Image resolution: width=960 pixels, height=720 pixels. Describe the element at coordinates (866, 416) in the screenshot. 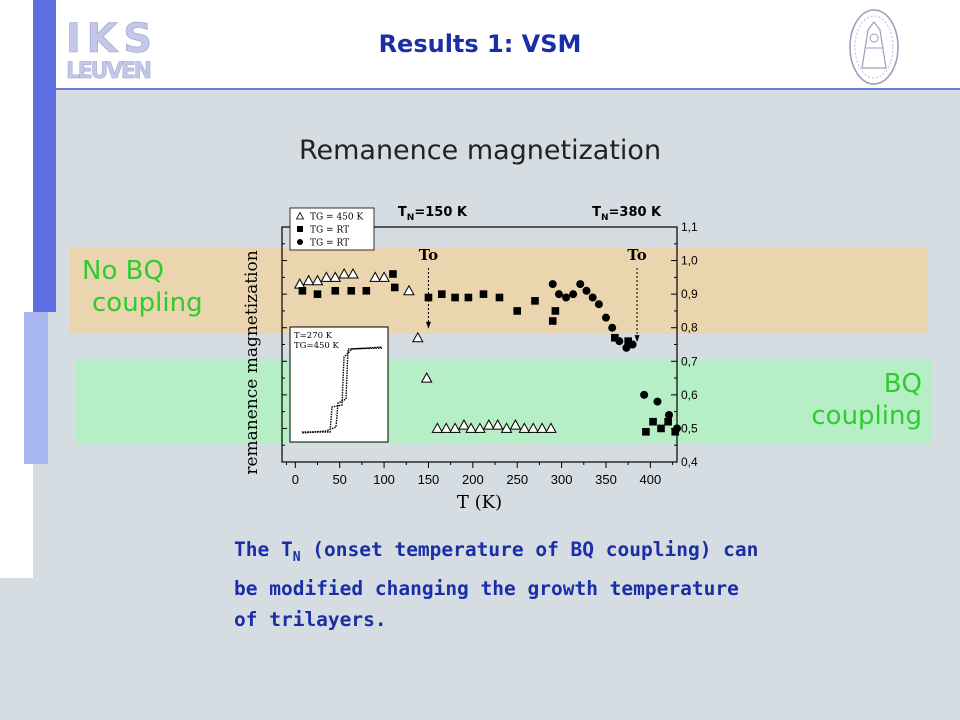

I see `bq-label-line-2: coupling` at that location.